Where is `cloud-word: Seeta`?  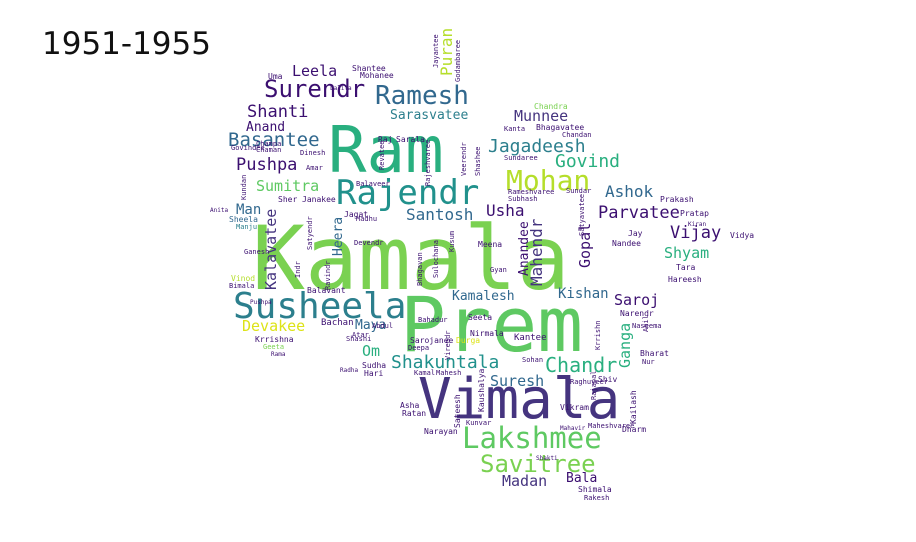
cloud-word: Seeta is located at coordinates (480, 317).